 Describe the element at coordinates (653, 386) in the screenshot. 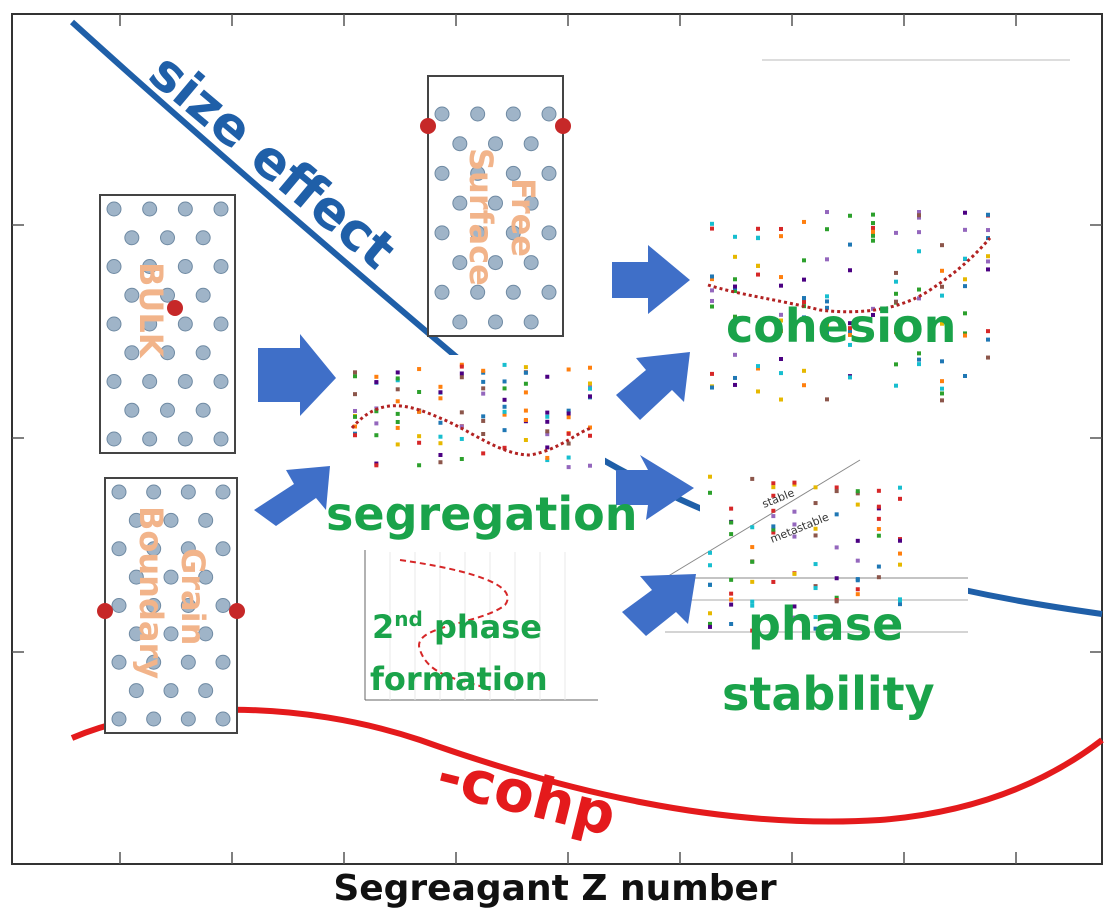

I see `arrow-seg-to-cohesion` at that location.